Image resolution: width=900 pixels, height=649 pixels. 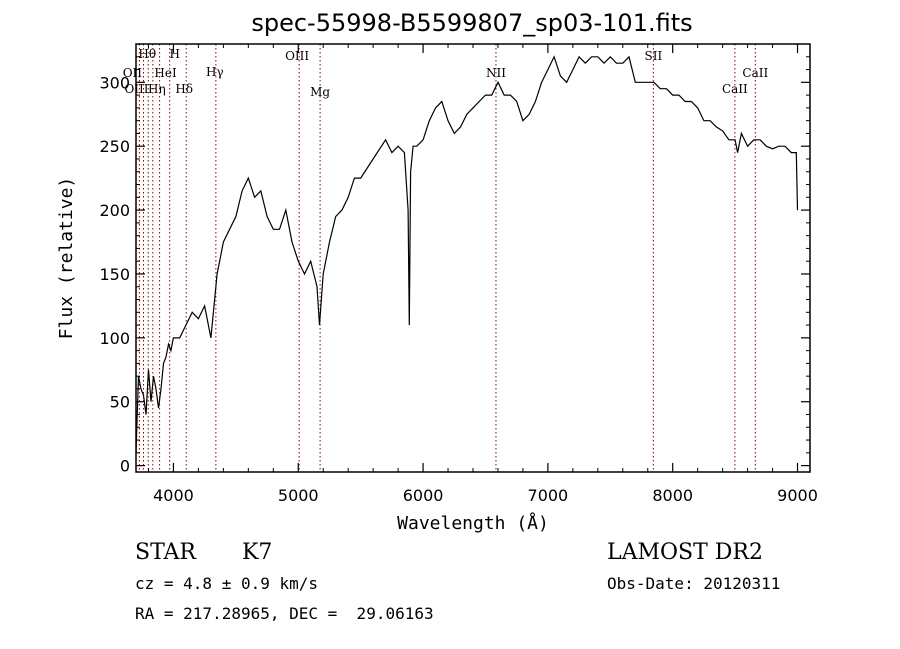 I want to click on spectral-line-label: Hθ, so click(x=147, y=54).